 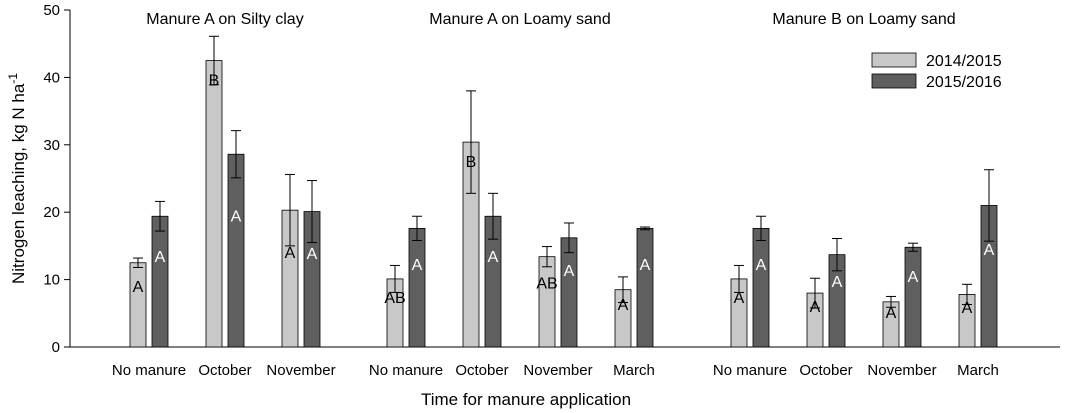 I want to click on y-axis-title: Nitrogen leaching, kg N ha-1, so click(x=17, y=178).